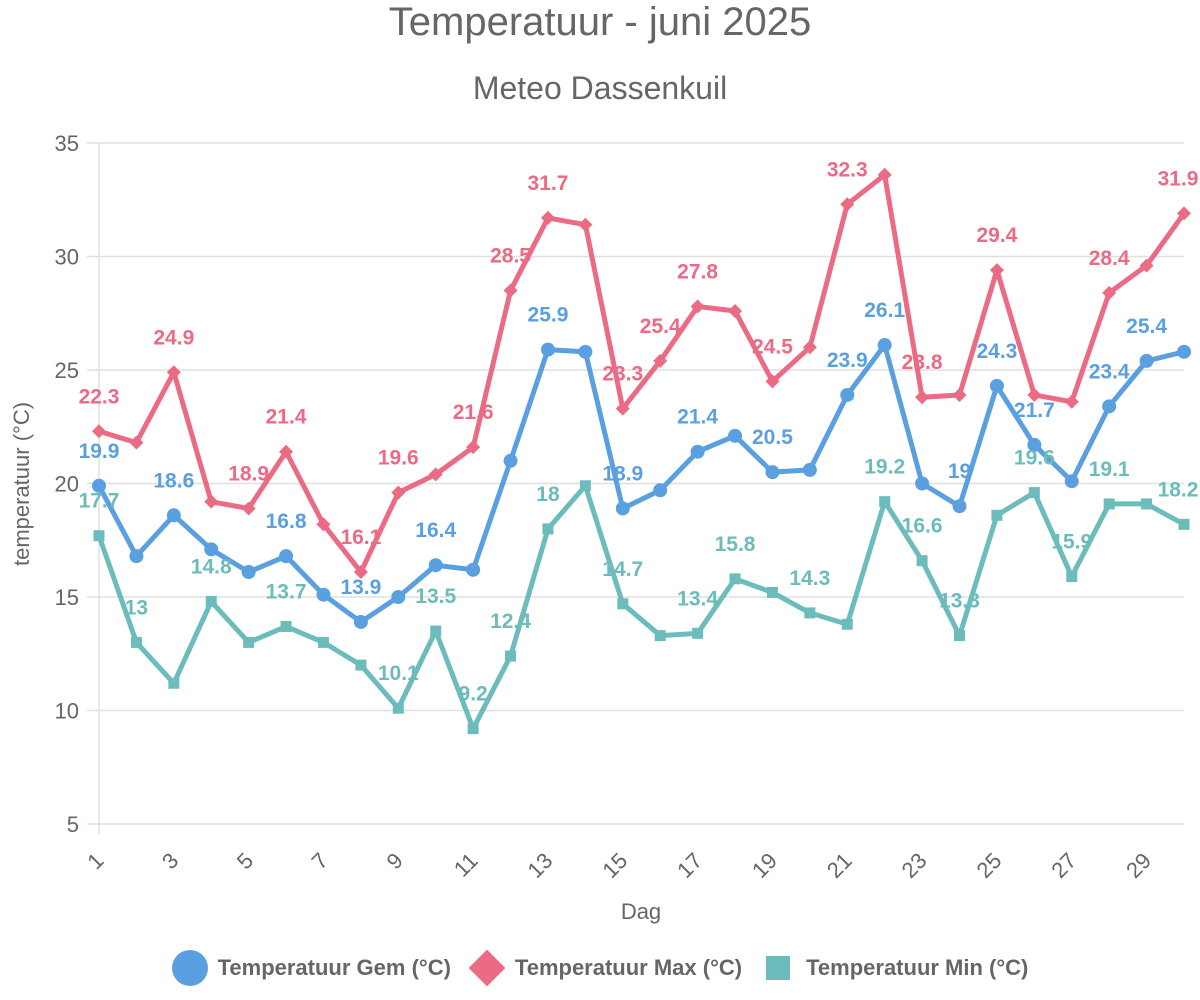 The width and height of the screenshot is (1200, 1000). Describe the element at coordinates (99, 451) in the screenshot. I see `data-label: 19.9` at that location.